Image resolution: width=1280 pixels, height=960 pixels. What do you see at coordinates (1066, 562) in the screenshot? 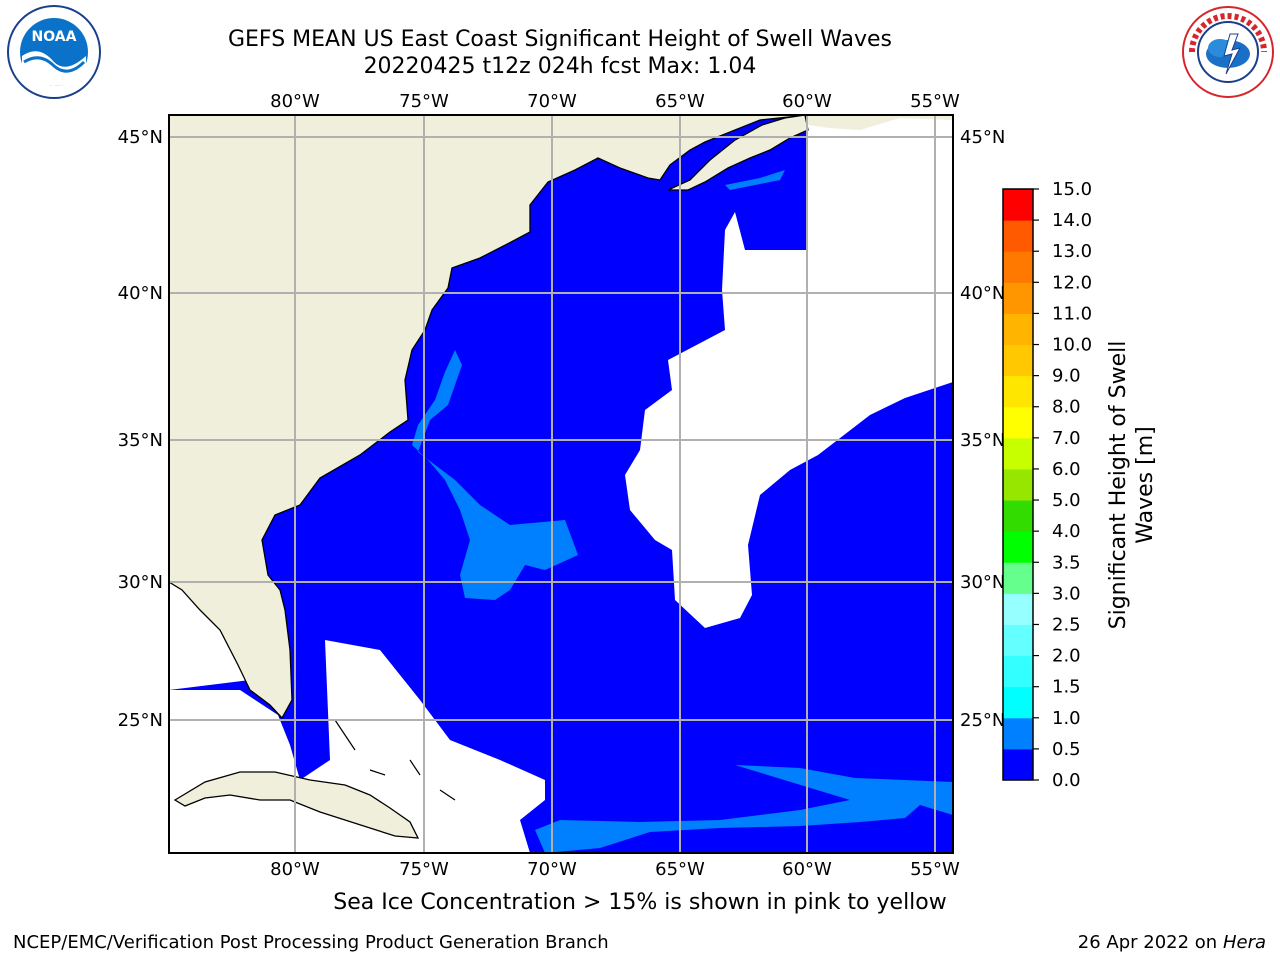
I see `colorbar-tick-label: 3.5` at bounding box center [1066, 562].